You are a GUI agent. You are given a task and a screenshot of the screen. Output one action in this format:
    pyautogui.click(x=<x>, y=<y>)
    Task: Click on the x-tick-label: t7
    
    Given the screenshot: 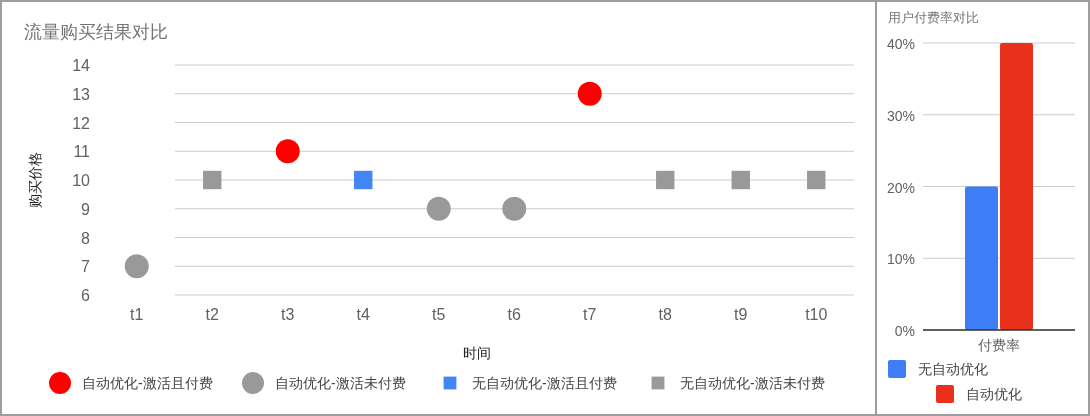 What is the action you would take?
    pyautogui.click(x=590, y=314)
    